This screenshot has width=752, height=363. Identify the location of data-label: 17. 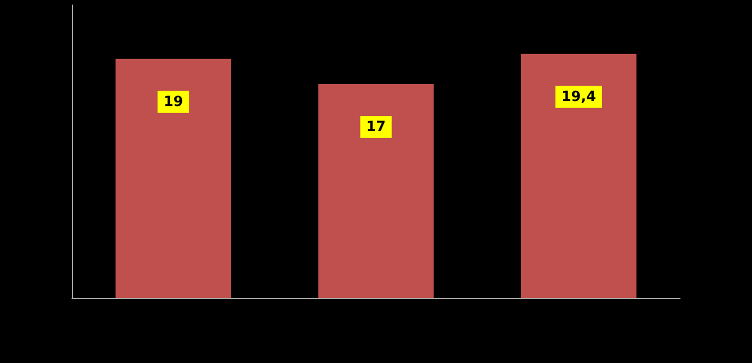
(376, 127).